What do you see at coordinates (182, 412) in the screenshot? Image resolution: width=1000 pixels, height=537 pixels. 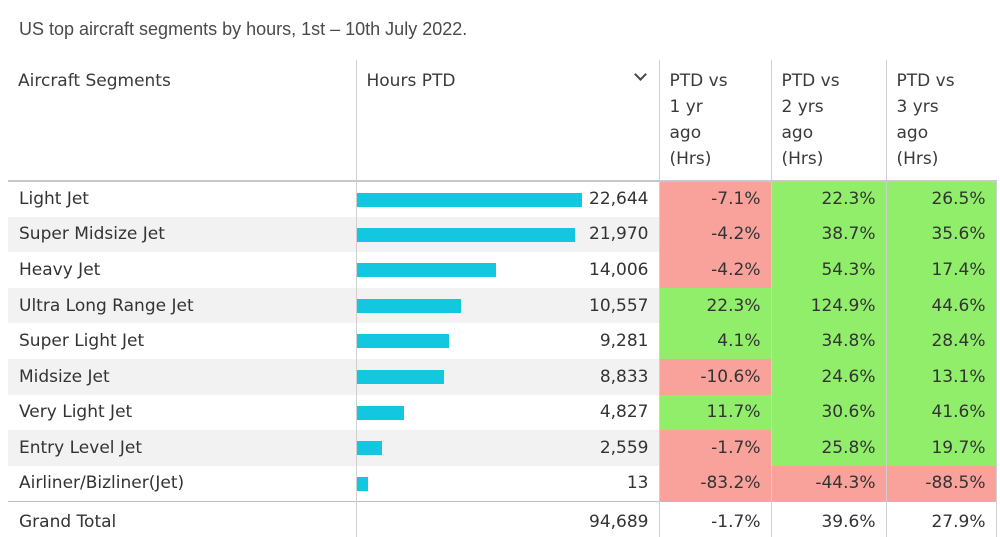 I see `segment-name: Very Light Jet` at bounding box center [182, 412].